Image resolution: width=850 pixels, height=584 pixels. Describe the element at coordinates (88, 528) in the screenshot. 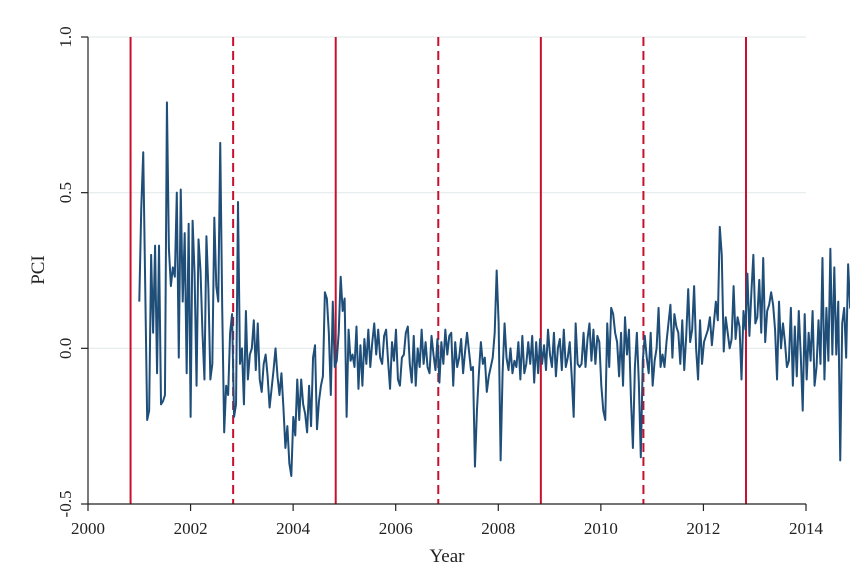

I see `x-tick-label-0: 2000` at that location.